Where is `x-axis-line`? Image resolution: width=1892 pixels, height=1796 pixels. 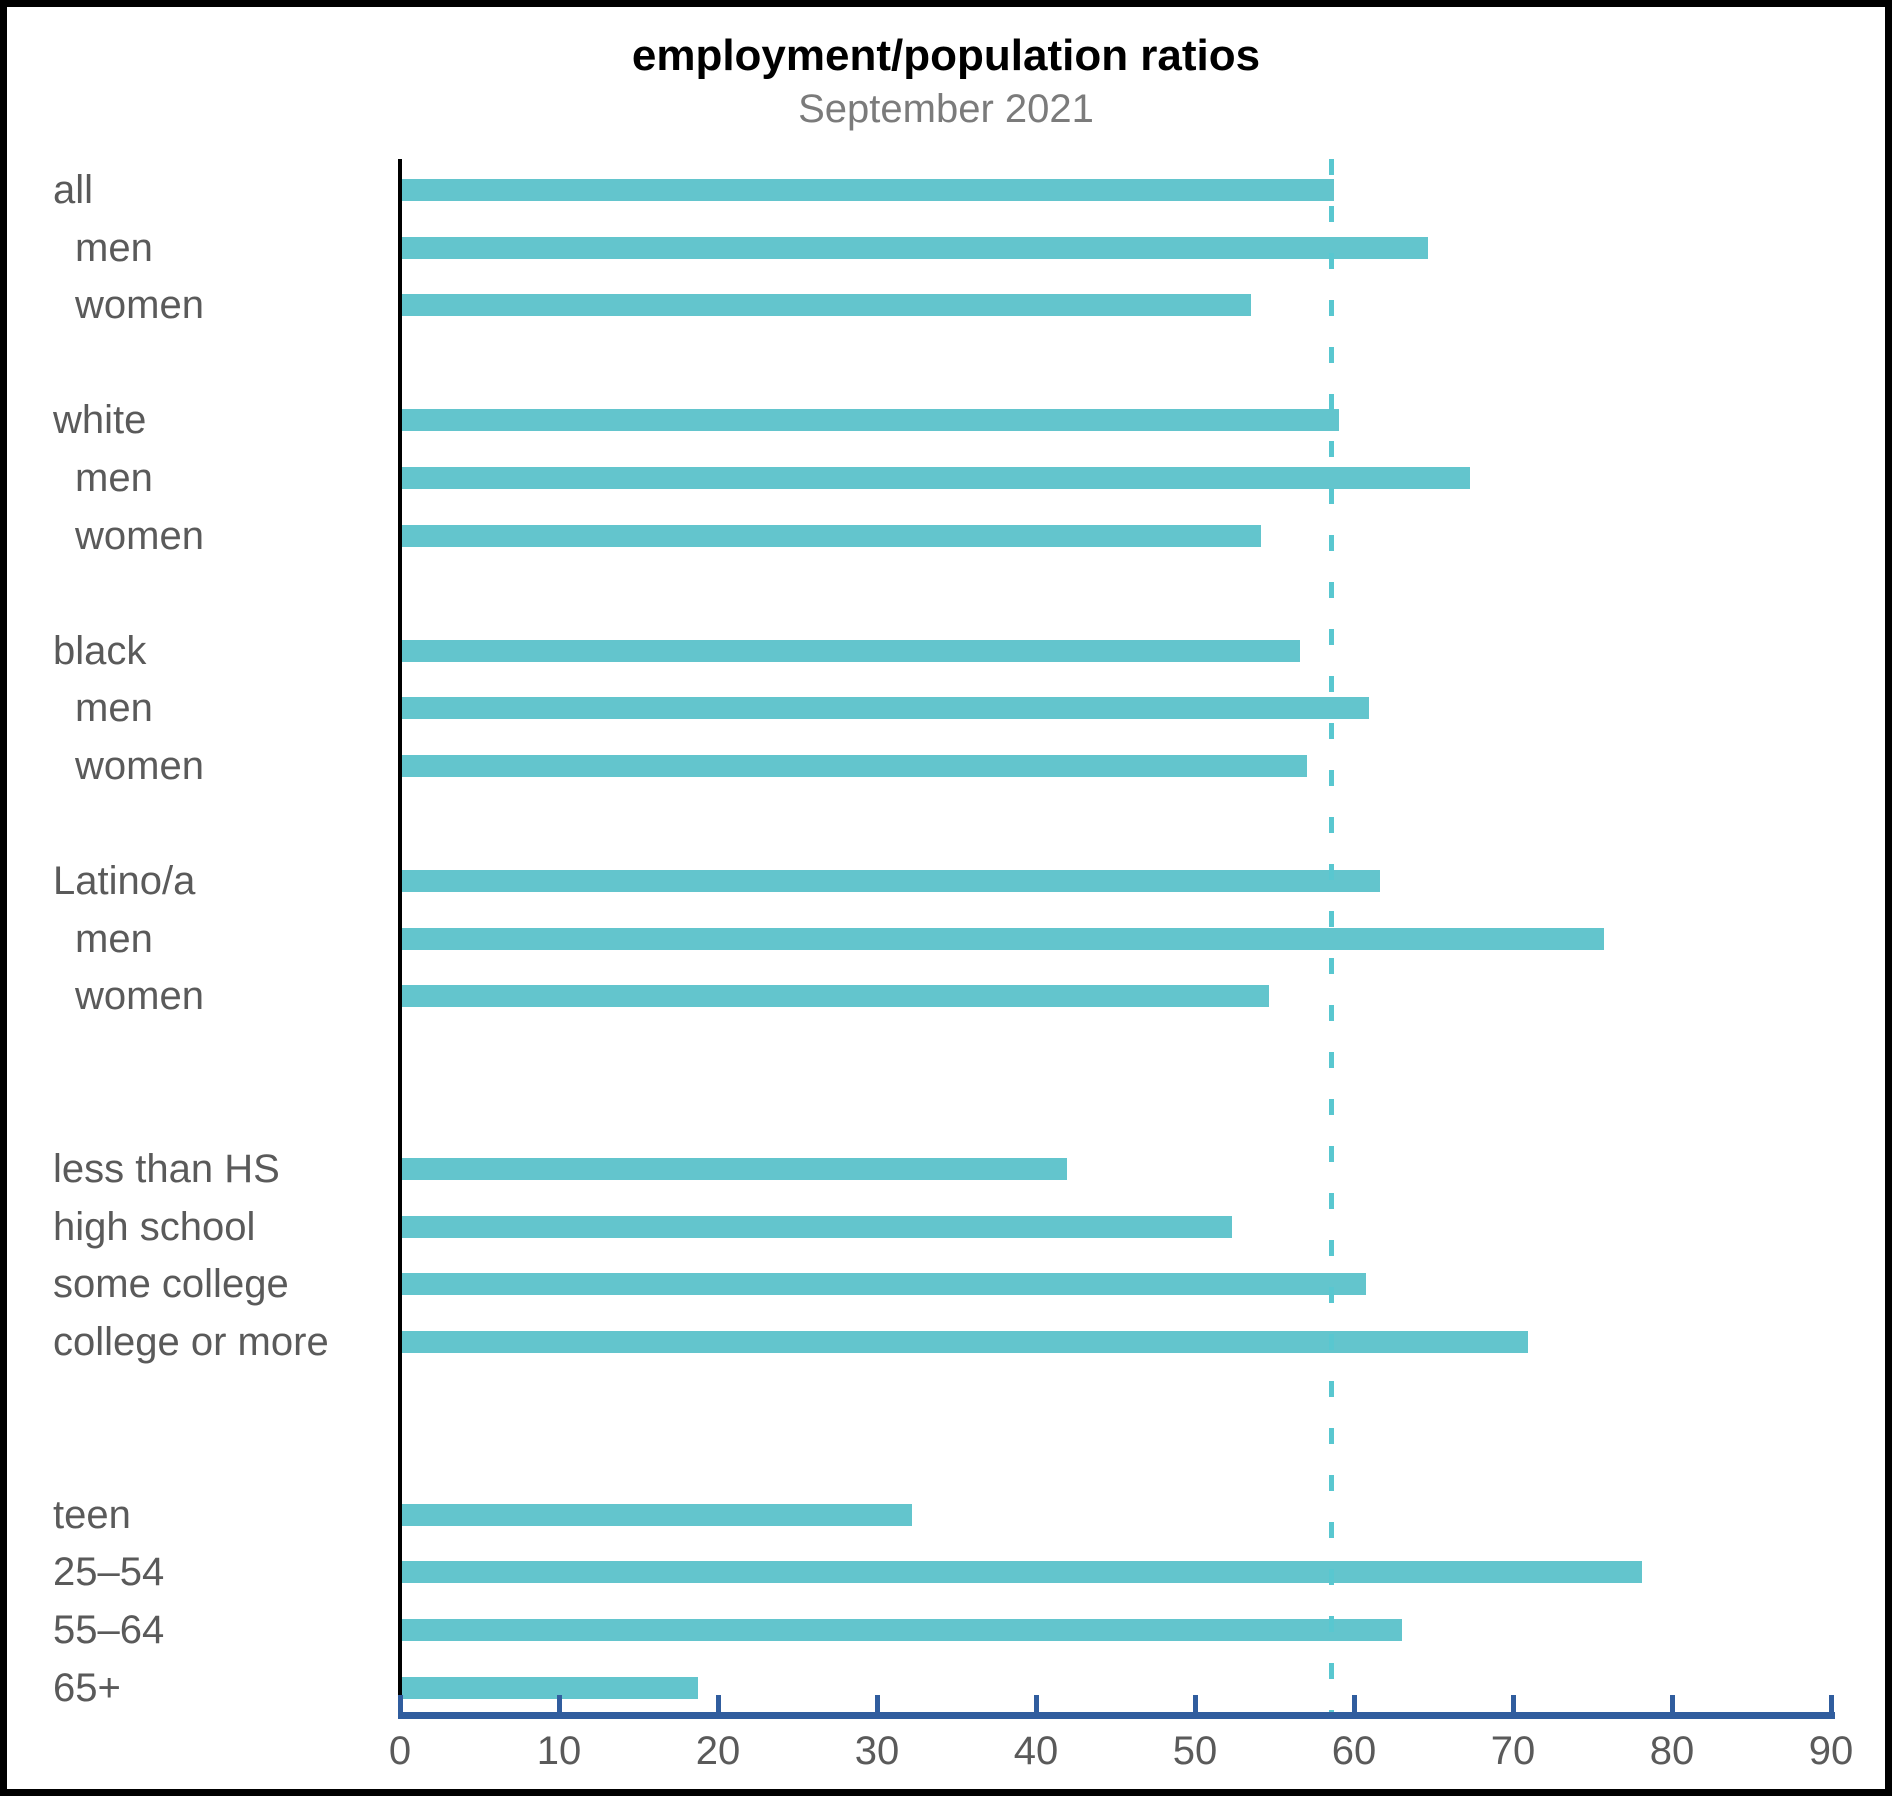 x-axis-line is located at coordinates (1116, 1715).